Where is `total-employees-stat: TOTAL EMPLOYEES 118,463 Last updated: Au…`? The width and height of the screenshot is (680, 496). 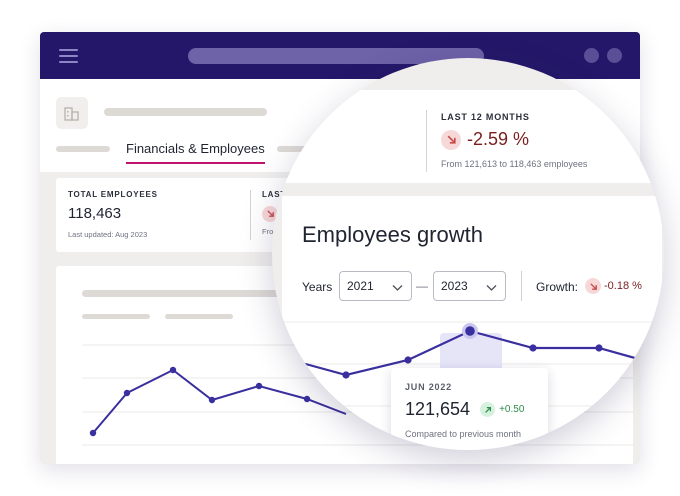
total-employees-stat: TOTAL EMPLOYEES 118,463 Last updated: Au… is located at coordinates (153, 214).